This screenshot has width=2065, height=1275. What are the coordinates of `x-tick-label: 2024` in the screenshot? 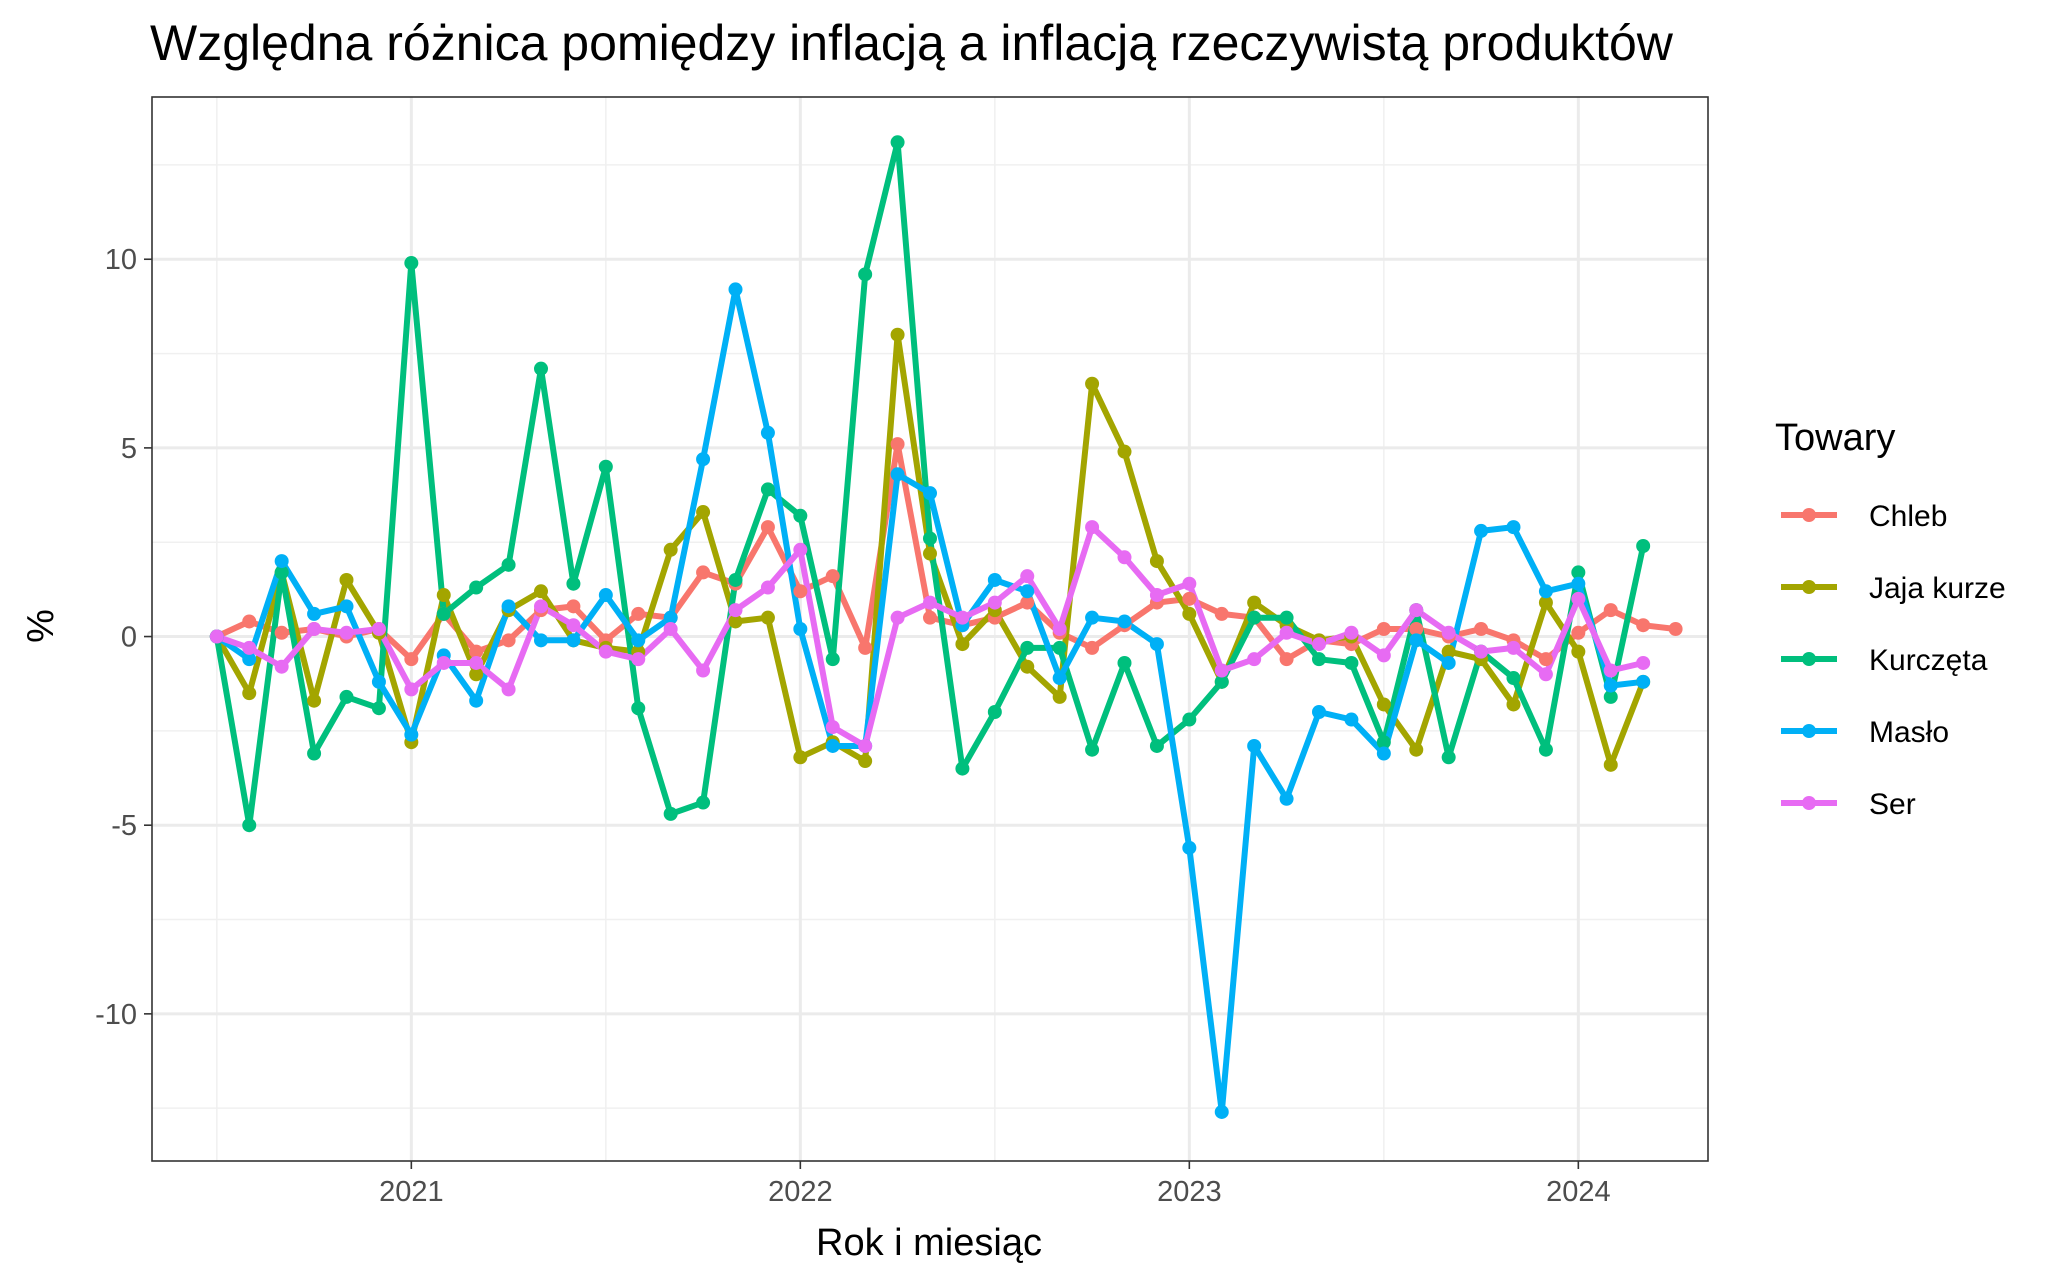 It's located at (1578, 1192).